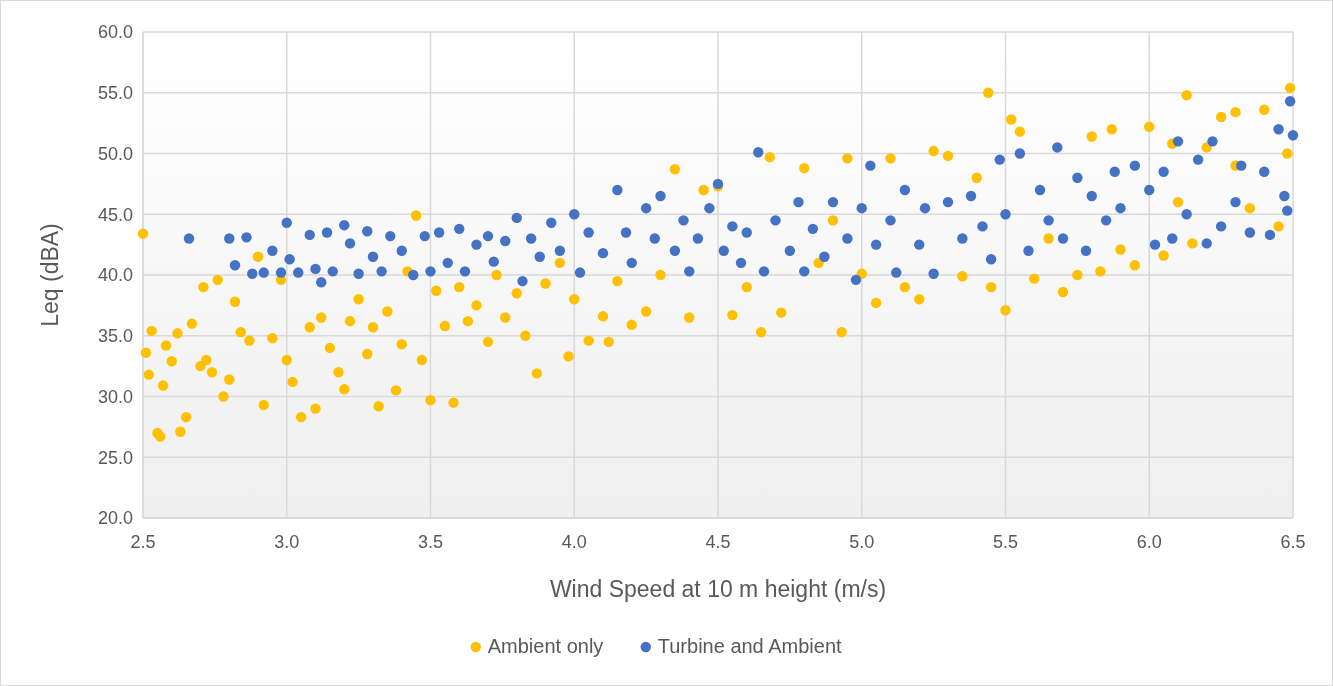 The width and height of the screenshot is (1333, 686). Describe the element at coordinates (1293, 542) in the screenshot. I see `x-tick-label: 6.5` at that location.